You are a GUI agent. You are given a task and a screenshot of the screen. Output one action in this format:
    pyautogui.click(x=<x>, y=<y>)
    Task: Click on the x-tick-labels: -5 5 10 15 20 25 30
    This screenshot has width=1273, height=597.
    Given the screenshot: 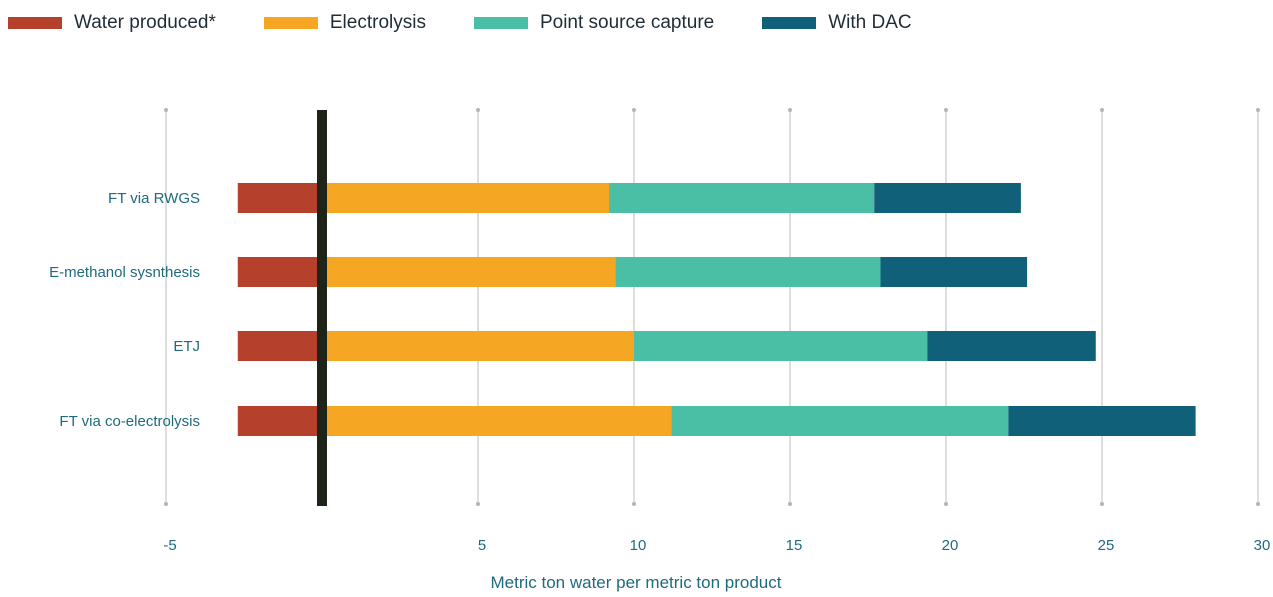 What is the action you would take?
    pyautogui.click(x=716, y=545)
    